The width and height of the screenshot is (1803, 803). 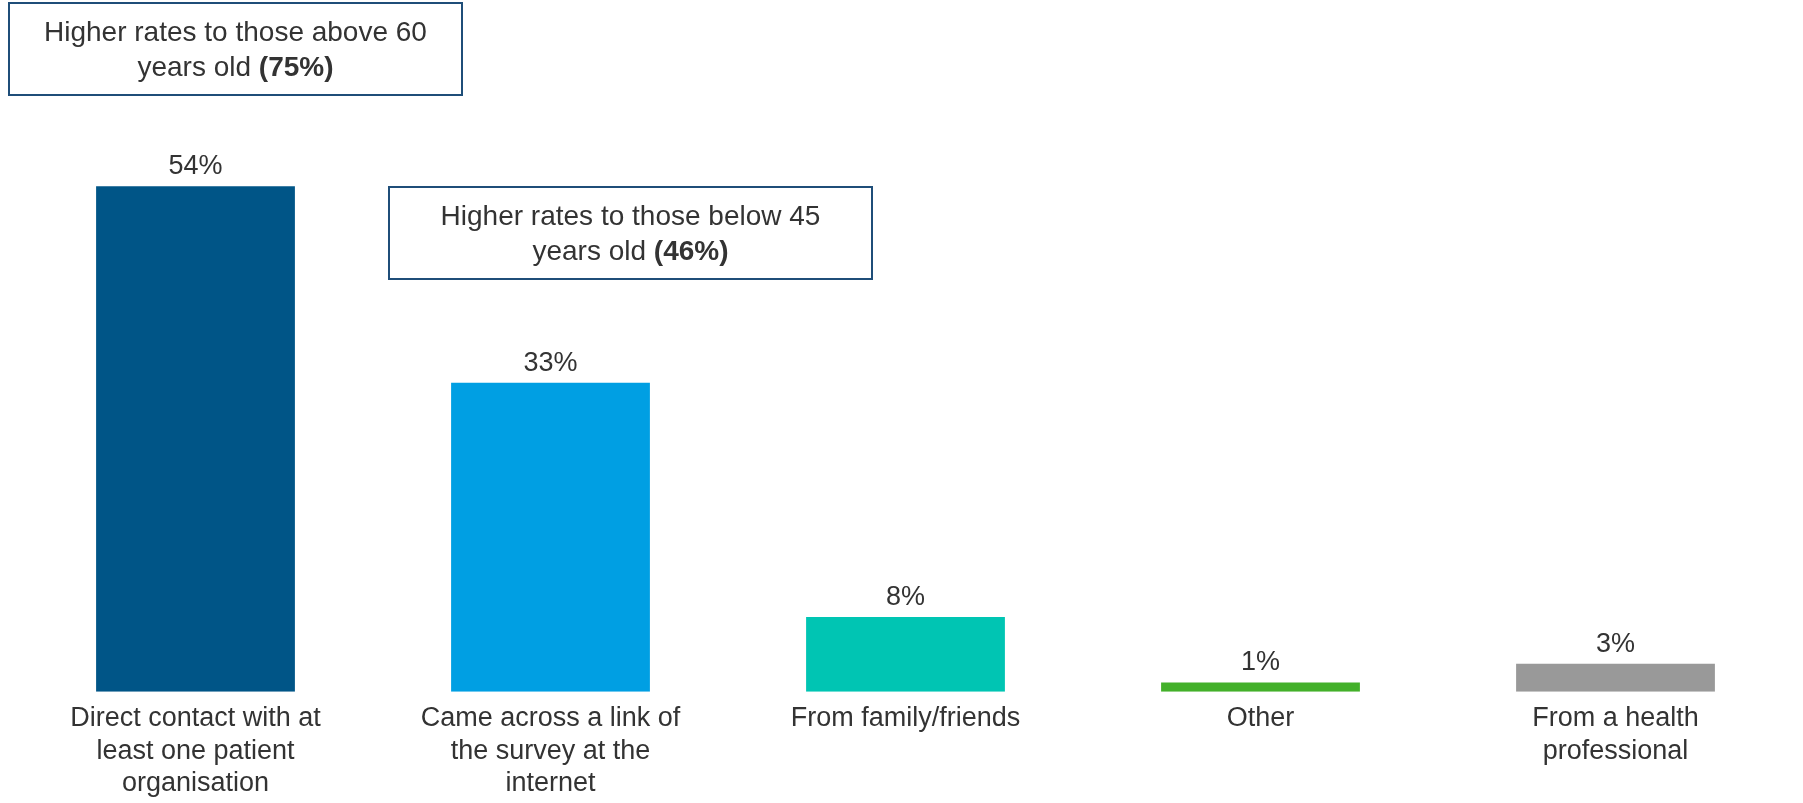 What do you see at coordinates (196, 750) in the screenshot?
I see `x-tick-label: Direct contact with at least one patient organisation` at bounding box center [196, 750].